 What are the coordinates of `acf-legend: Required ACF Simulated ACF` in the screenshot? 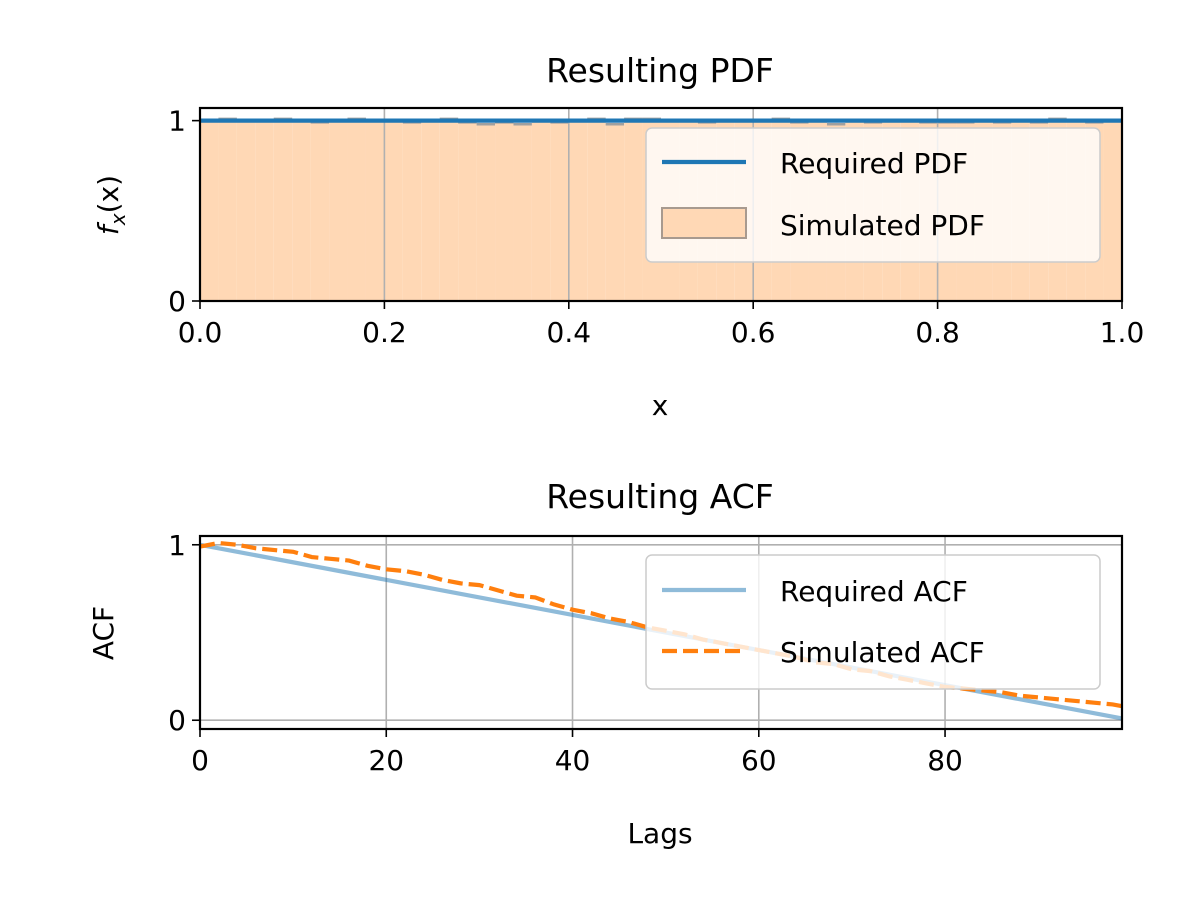 It's located at (873, 622).